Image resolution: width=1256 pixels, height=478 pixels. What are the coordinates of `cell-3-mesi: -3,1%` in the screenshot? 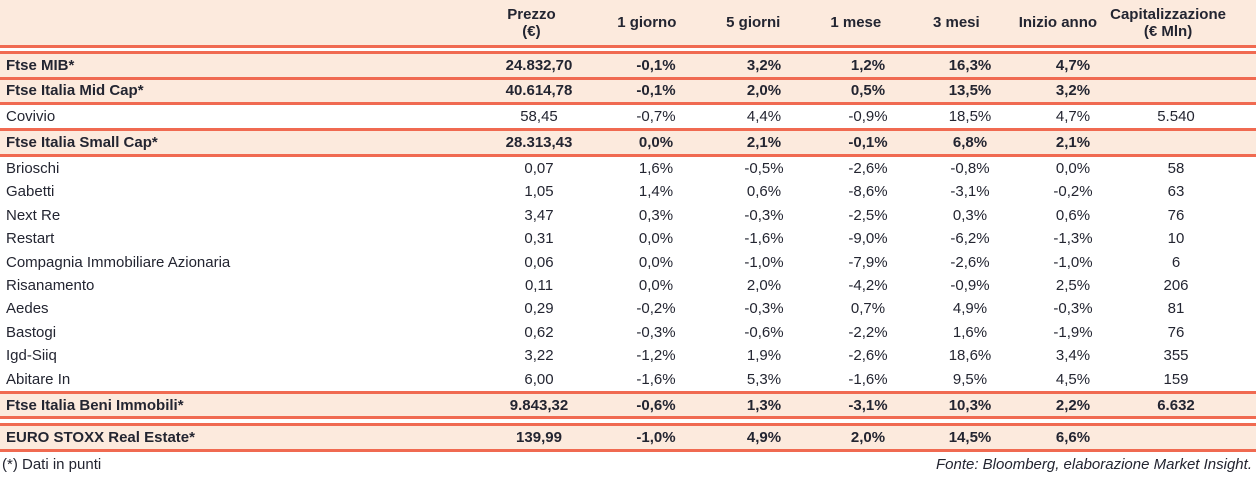 It's located at (970, 192).